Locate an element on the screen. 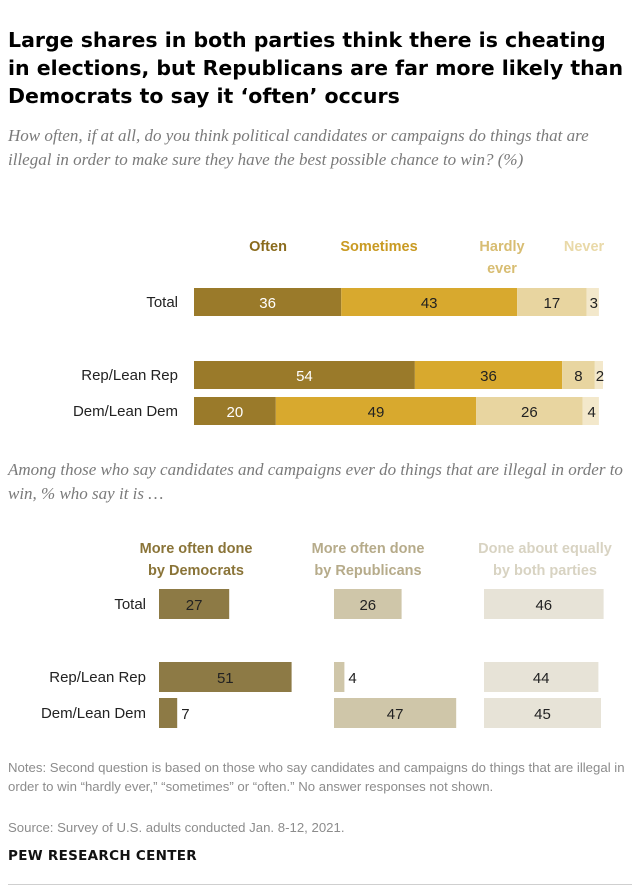  chart1-value-rep-lean-rep-often: 54 is located at coordinates (304, 376).